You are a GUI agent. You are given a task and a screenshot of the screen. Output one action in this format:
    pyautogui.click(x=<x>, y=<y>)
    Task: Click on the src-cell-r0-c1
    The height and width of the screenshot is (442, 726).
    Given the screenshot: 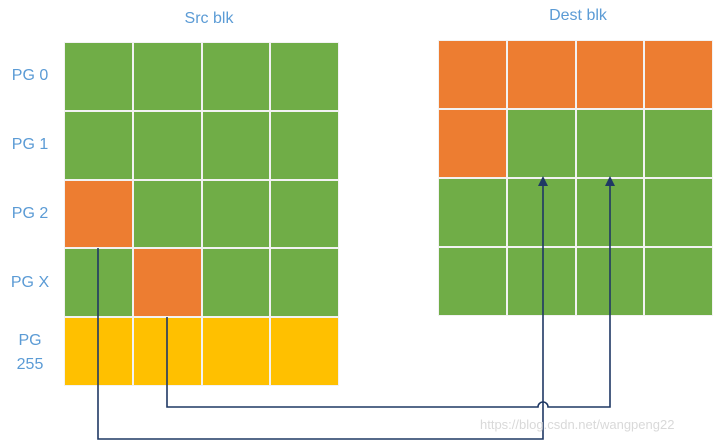 What is the action you would take?
    pyautogui.click(x=167, y=76)
    